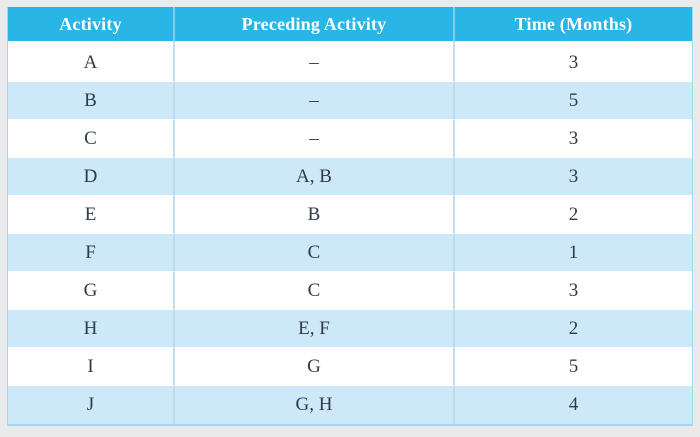  I want to click on cell-activity: C, so click(91, 139).